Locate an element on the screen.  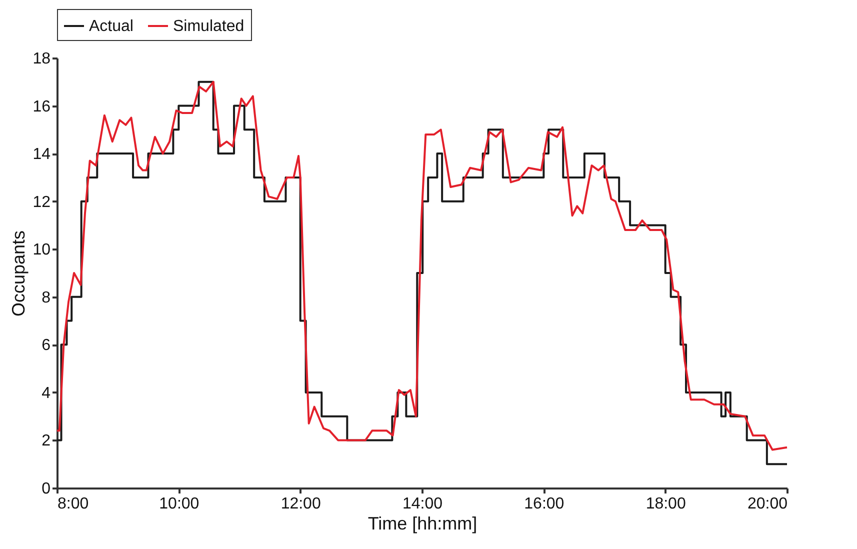
x-tick-label: 8:00 is located at coordinates (73, 504).